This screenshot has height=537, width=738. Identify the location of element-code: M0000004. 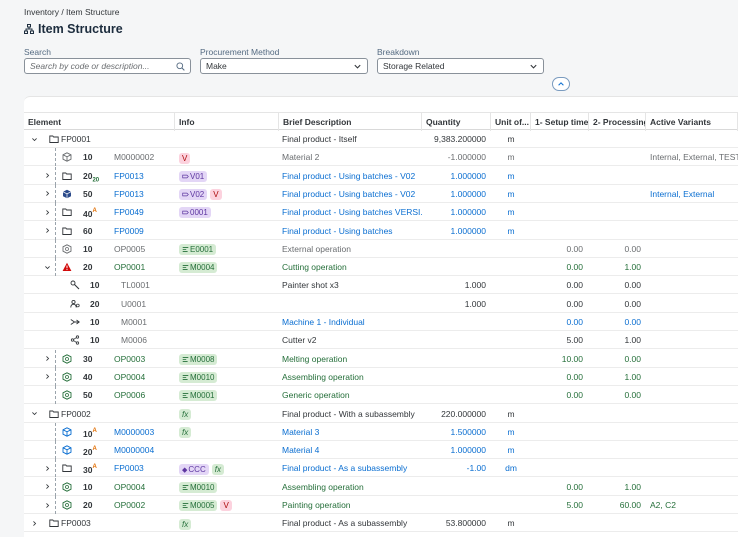
(134, 450).